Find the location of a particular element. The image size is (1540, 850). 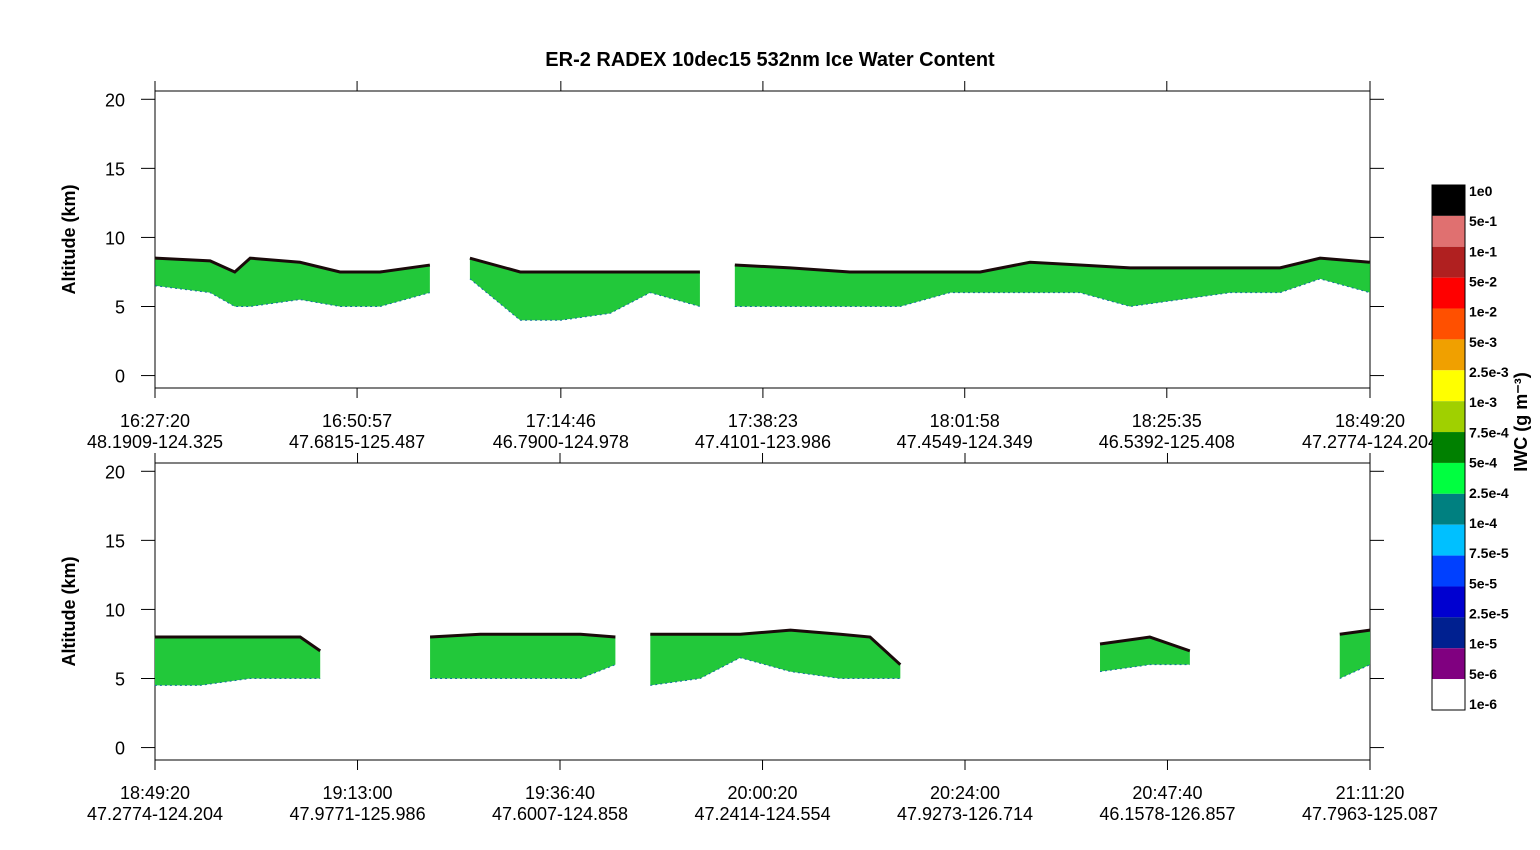

colorbar-label: 1e-2 is located at coordinates (1483, 312).